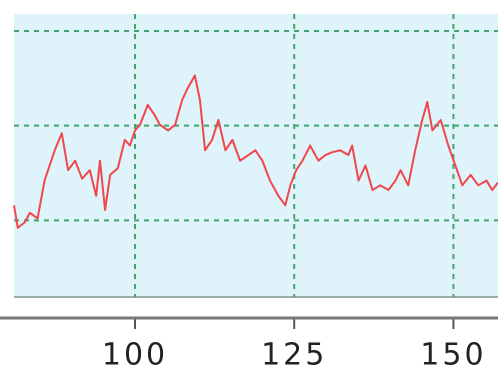  What do you see at coordinates (135, 355) in the screenshot?
I see `x-tick-label: 100` at bounding box center [135, 355].